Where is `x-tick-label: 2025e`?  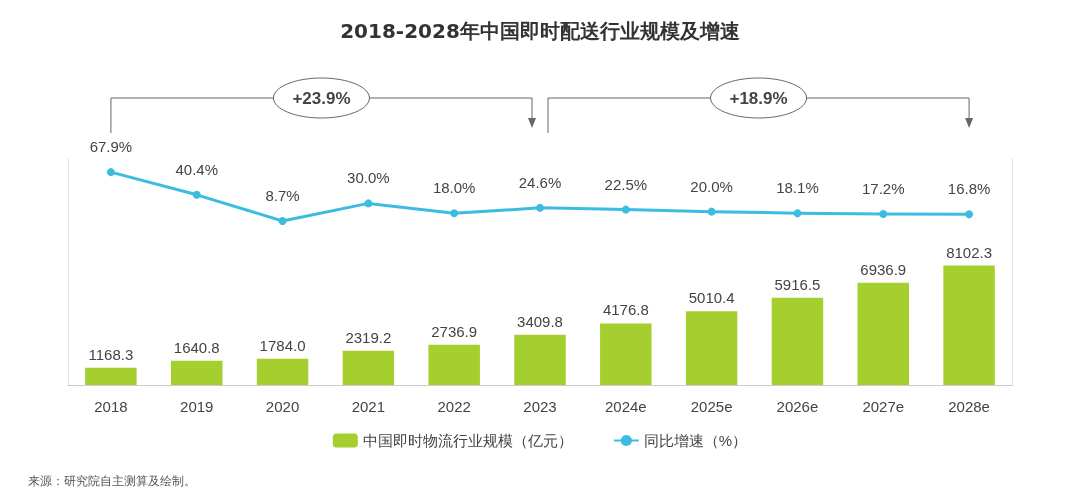
x-tick-label: 2025e is located at coordinates (711, 406).